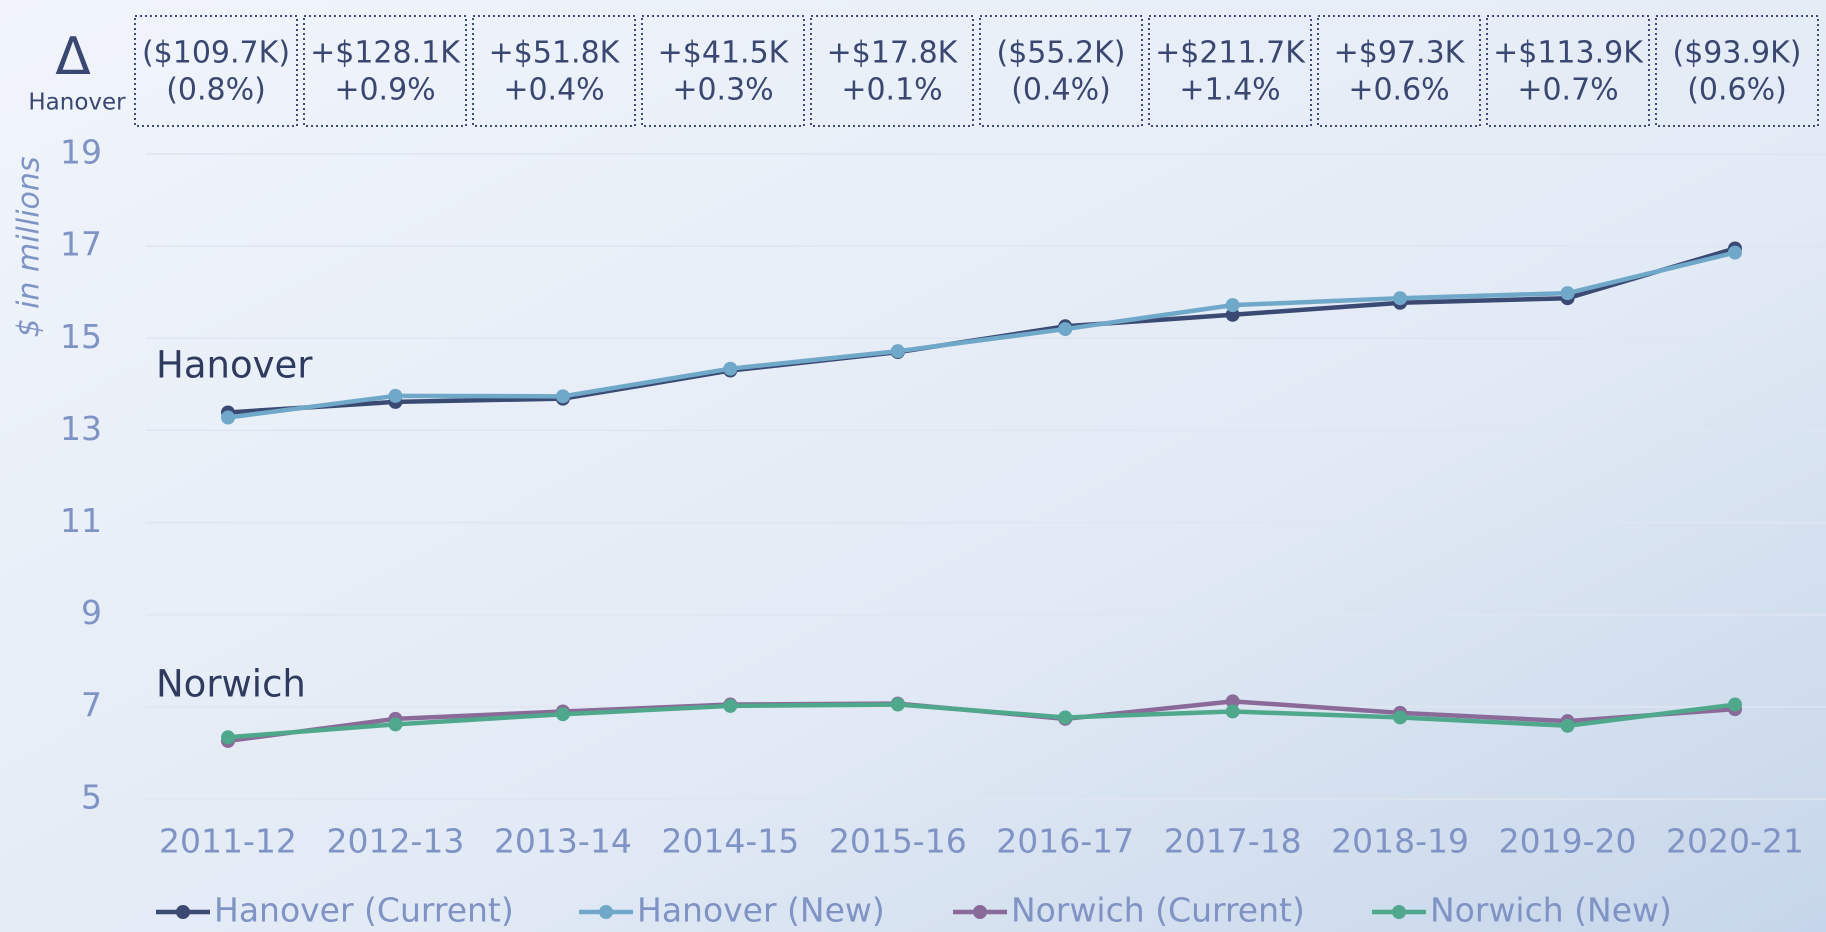 This screenshot has width=1826, height=932. What do you see at coordinates (81, 336) in the screenshot?
I see `y-tick-label: 15` at bounding box center [81, 336].